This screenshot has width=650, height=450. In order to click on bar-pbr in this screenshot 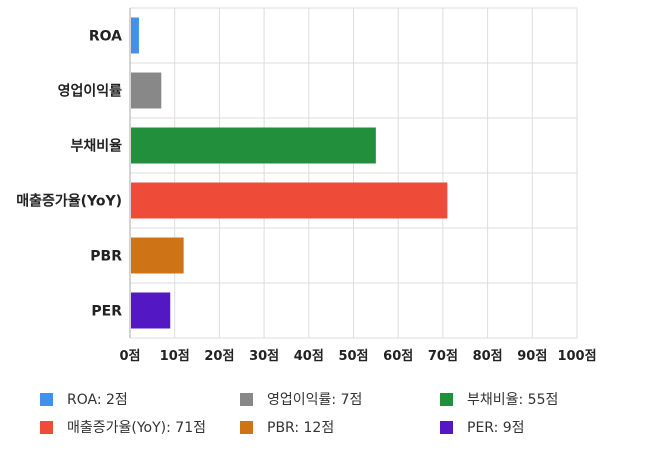, I will do `click(157, 255)`.